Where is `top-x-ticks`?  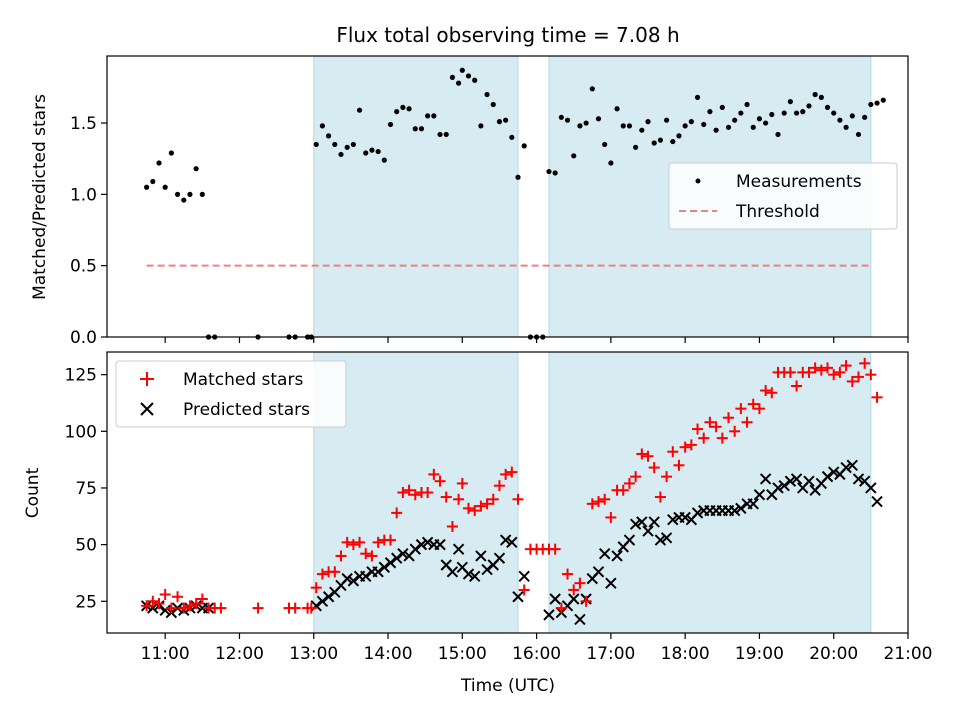 top-x-ticks is located at coordinates (536, 340).